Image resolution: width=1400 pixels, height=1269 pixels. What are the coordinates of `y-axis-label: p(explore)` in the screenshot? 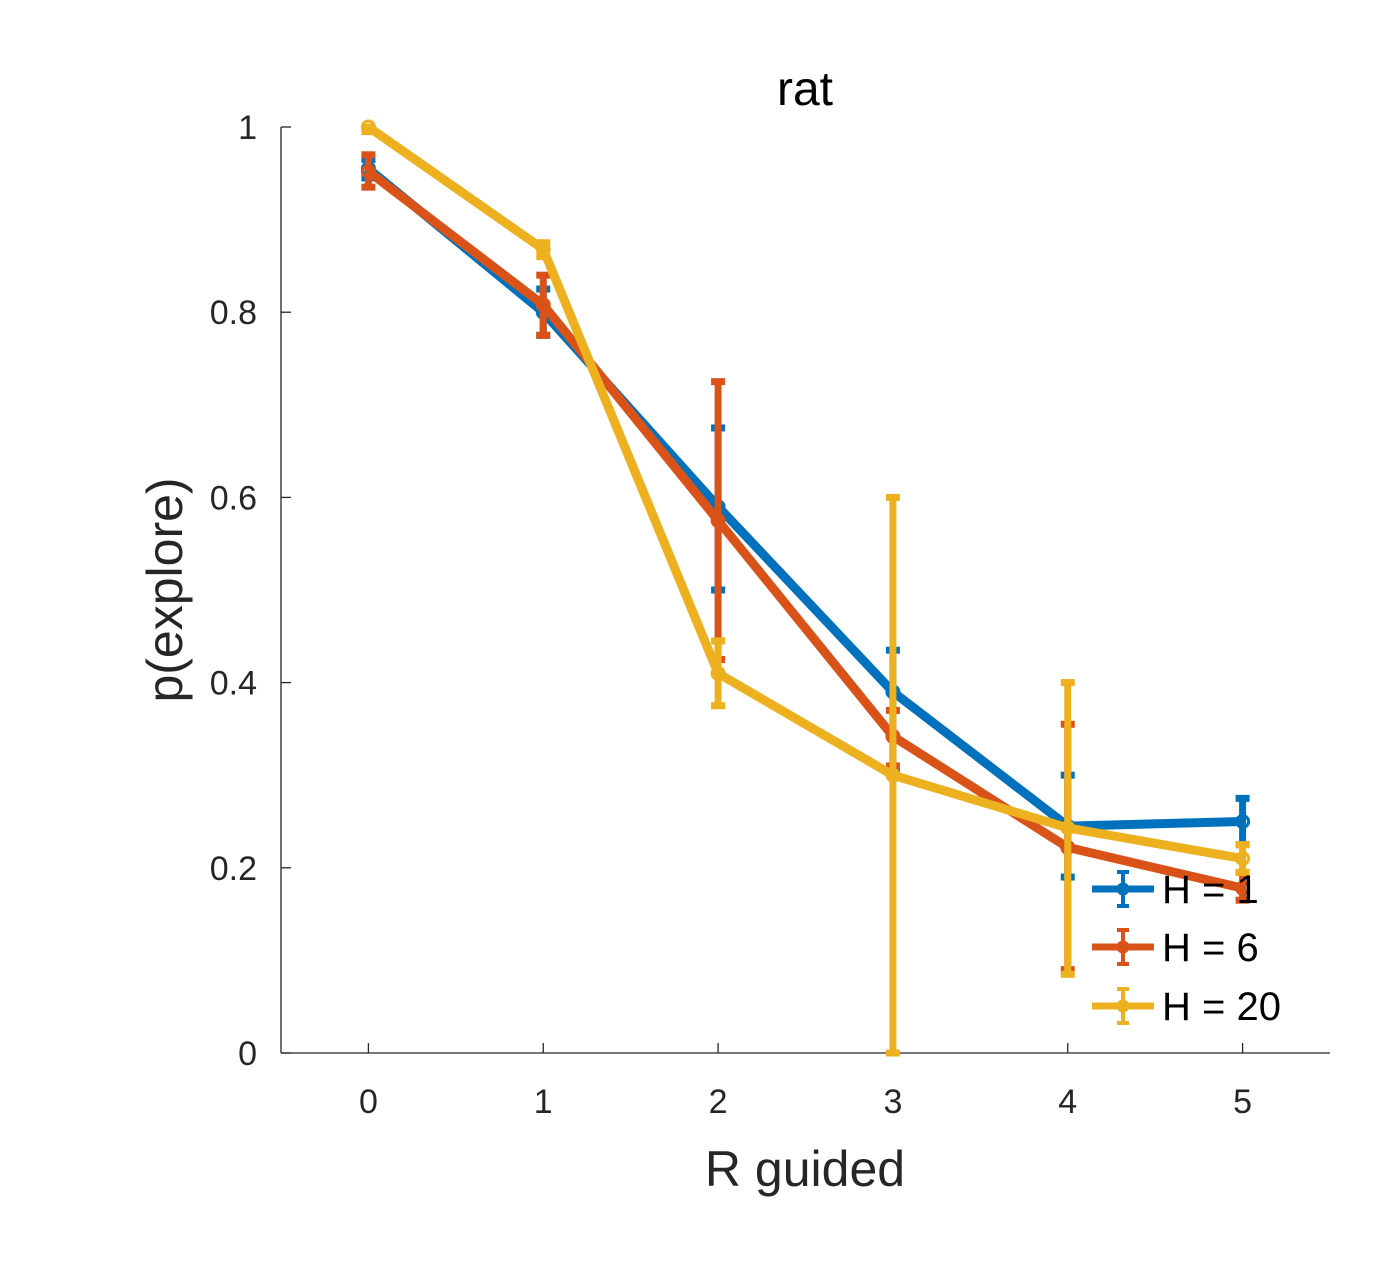 It's located at (165, 589).